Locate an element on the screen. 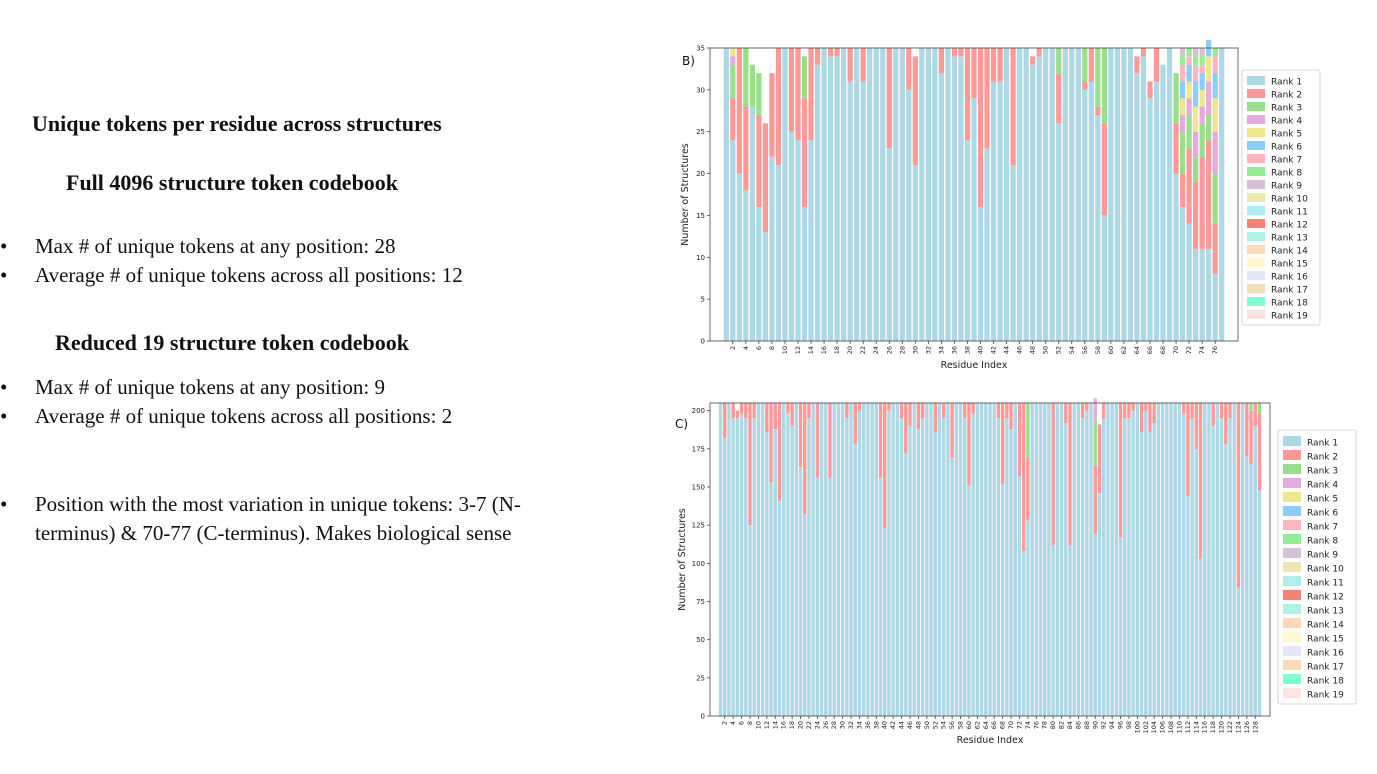  x-tick-label: 56 is located at coordinates (1085, 350).